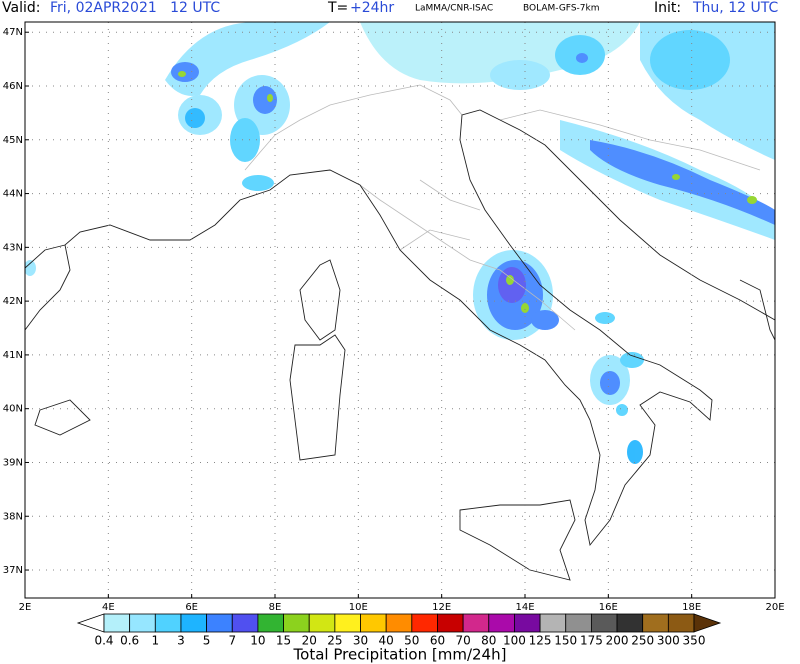  What do you see at coordinates (108, 607) in the screenshot?
I see `lon-label: 4E` at bounding box center [108, 607].